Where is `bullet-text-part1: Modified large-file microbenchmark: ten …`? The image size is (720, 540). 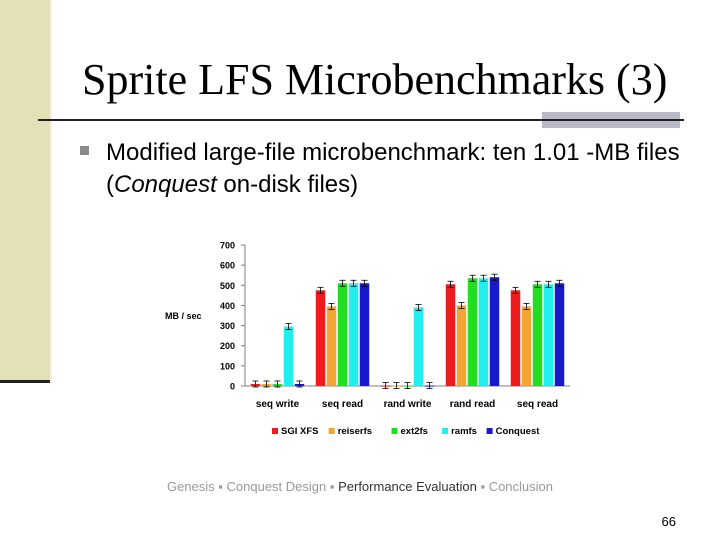 bullet-text-part1: Modified large-file microbenchmark: ten … is located at coordinates (393, 168).